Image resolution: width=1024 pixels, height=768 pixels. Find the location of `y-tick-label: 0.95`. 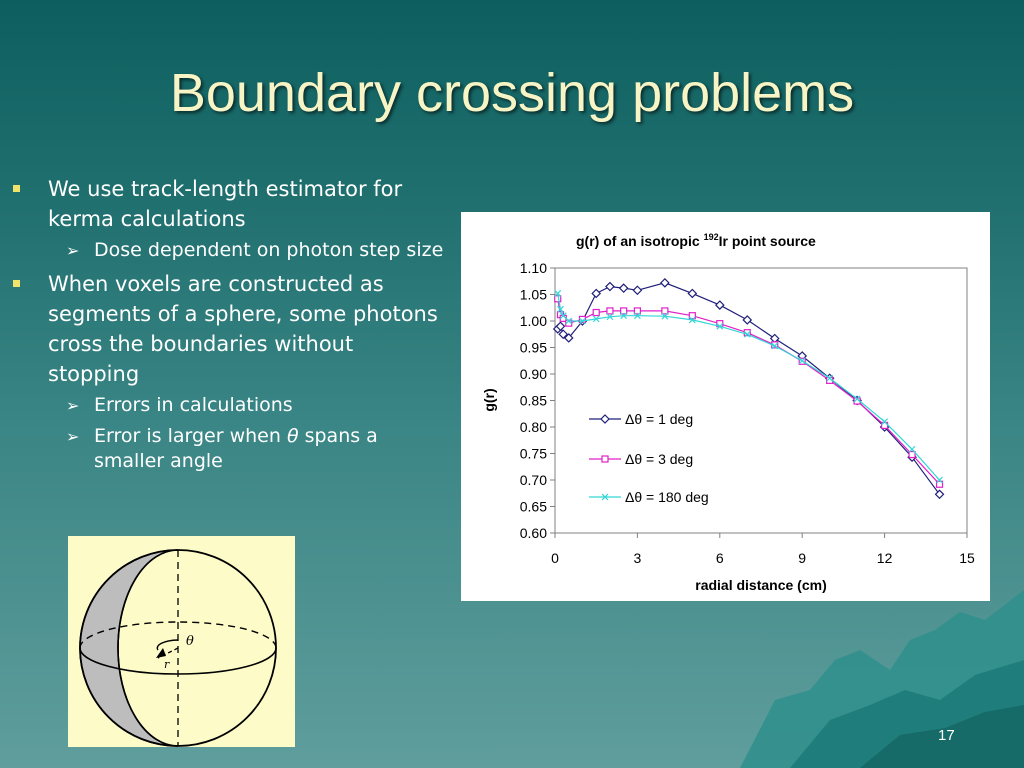

y-tick-label: 0.95 is located at coordinates (533, 348).